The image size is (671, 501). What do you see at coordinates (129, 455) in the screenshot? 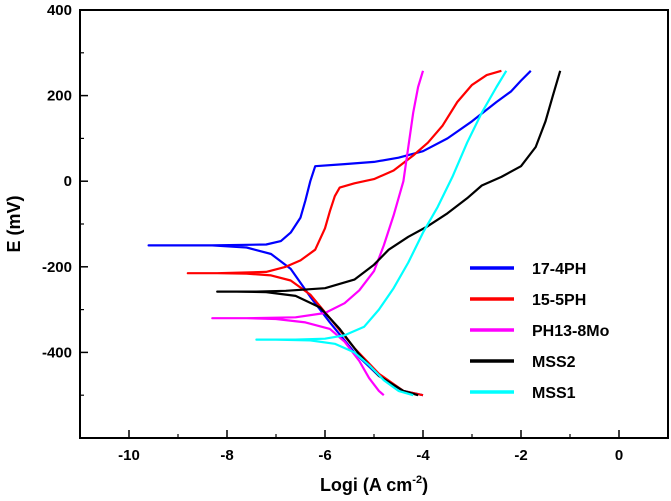
I see `x-tick-label: -10` at bounding box center [129, 455].